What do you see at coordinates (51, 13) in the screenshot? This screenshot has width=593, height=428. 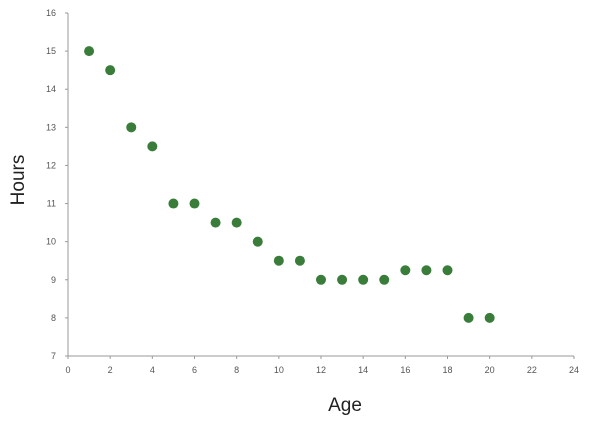 I see `y-tick-label: 16` at bounding box center [51, 13].